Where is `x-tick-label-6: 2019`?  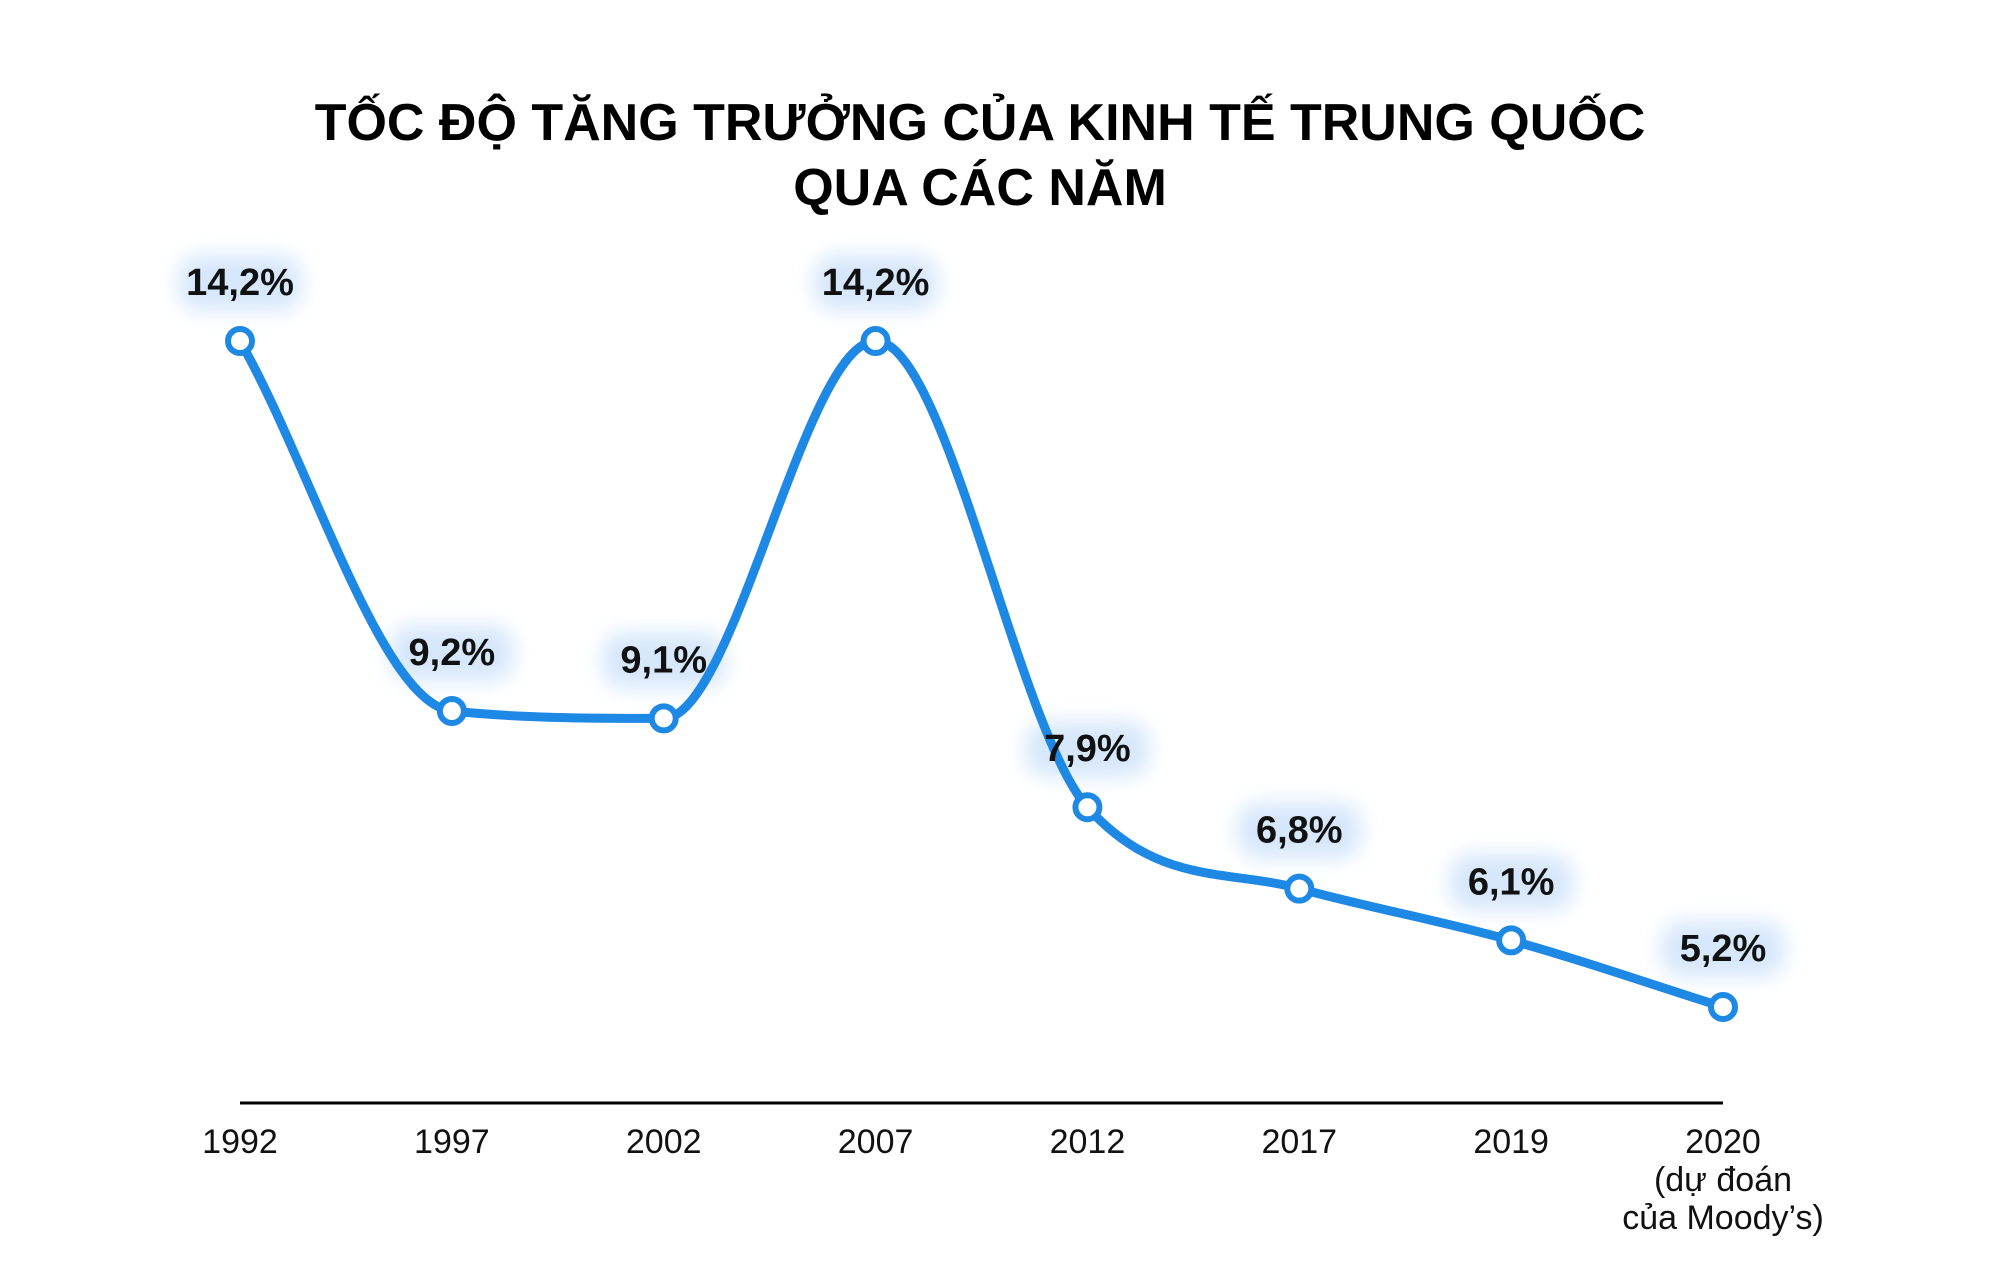 x-tick-label-6: 2019 is located at coordinates (1511, 1142).